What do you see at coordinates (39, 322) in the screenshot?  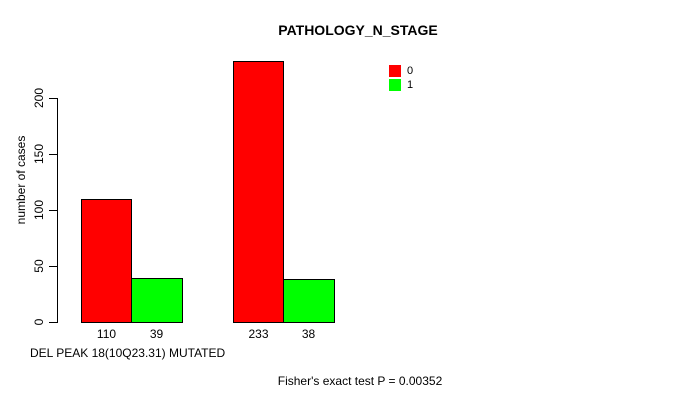 I see `y-tick-label: 0` at bounding box center [39, 322].